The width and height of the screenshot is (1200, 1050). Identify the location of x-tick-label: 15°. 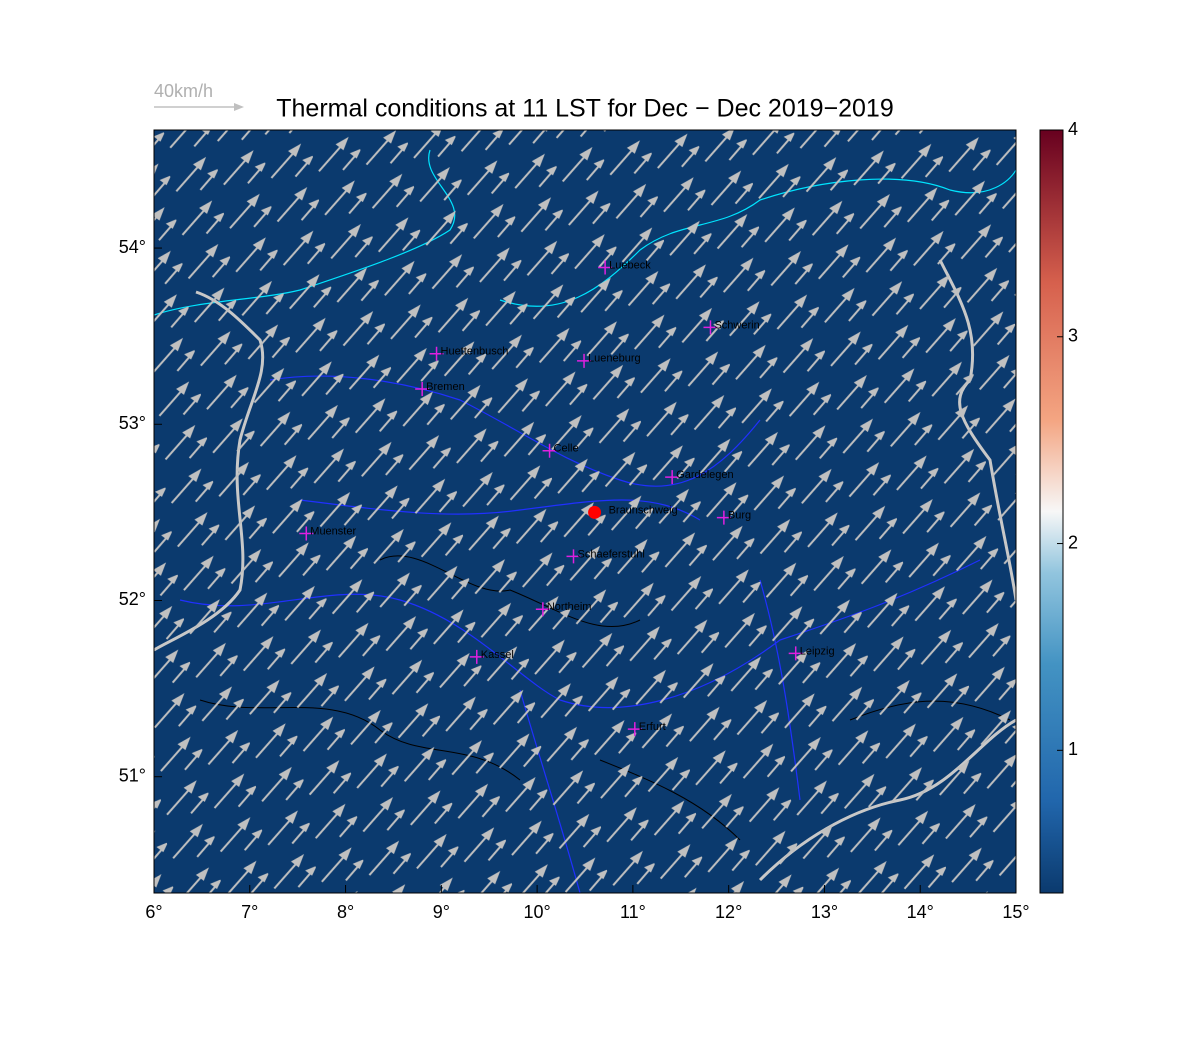
(1015, 912).